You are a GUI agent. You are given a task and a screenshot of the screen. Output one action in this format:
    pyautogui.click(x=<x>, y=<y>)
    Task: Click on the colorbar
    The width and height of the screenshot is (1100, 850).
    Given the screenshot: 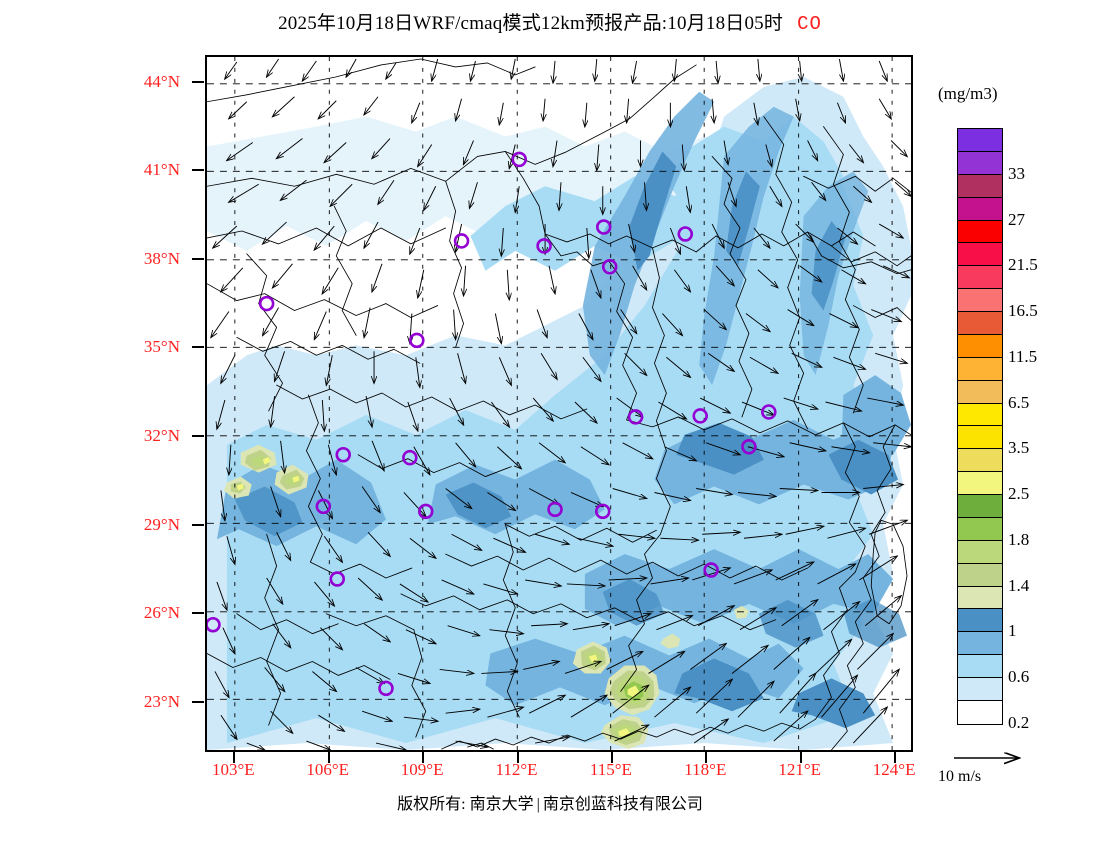 What is the action you would take?
    pyautogui.click(x=980, y=426)
    